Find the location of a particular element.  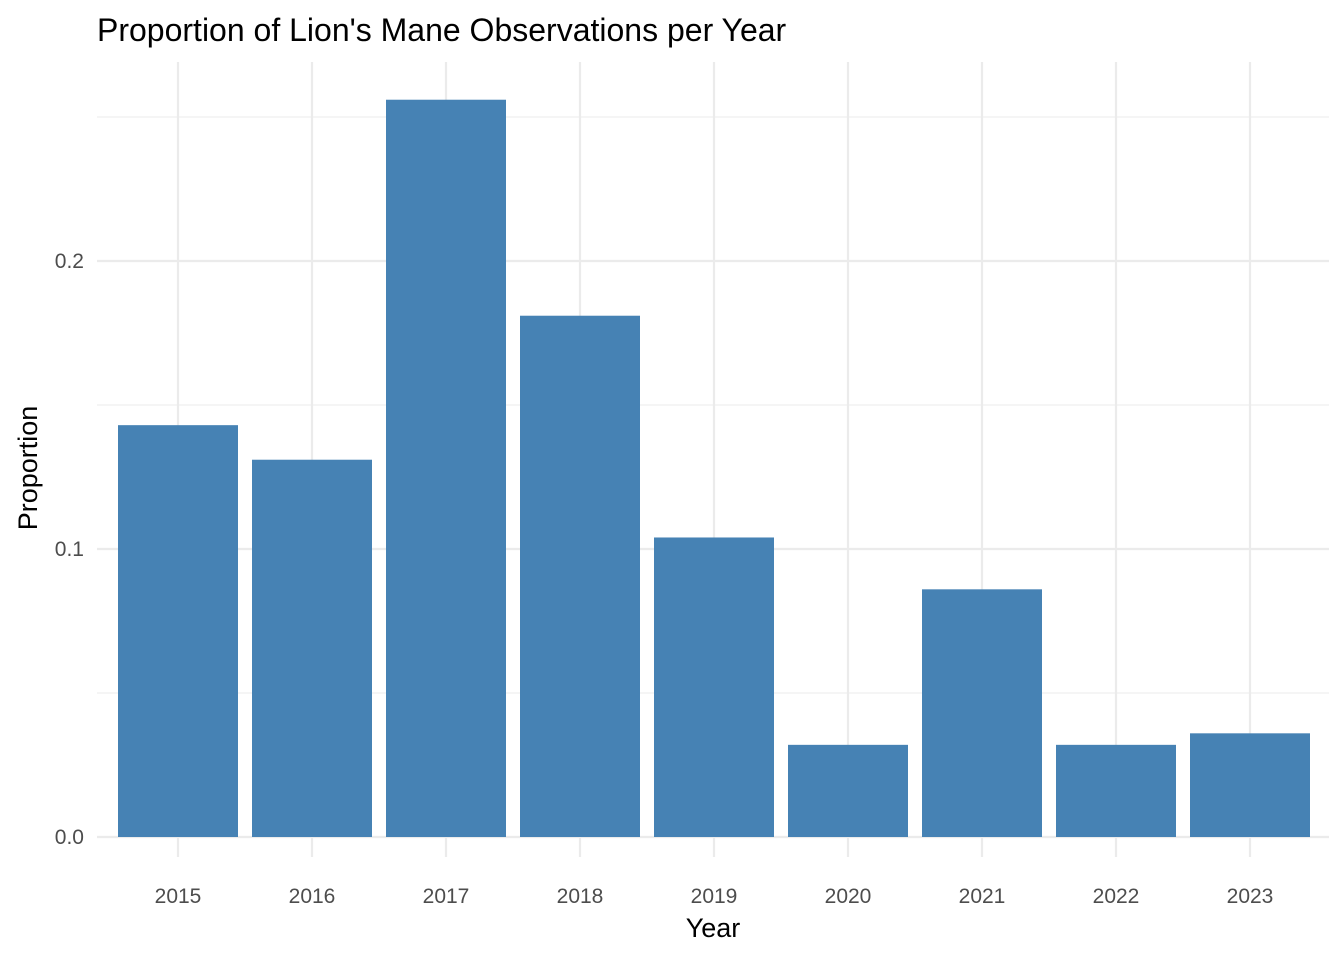

bar-2015 is located at coordinates (178, 631).